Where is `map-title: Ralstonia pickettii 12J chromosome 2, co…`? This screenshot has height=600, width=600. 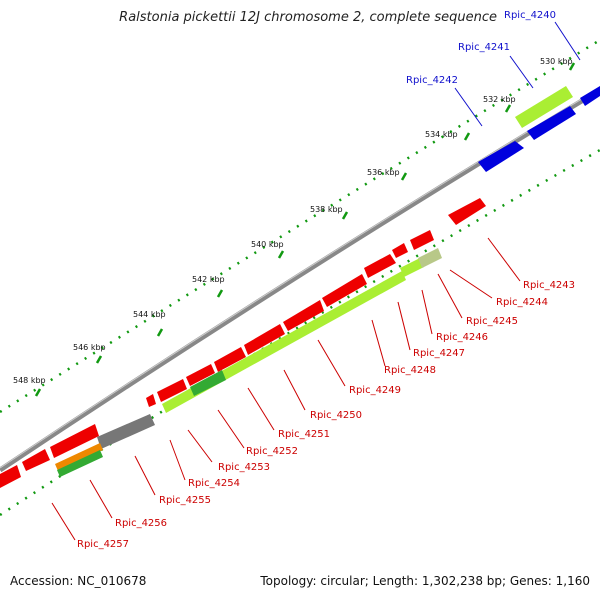
map-title: Ralstonia pickettii 12J chromosome 2, co… is located at coordinates (308, 17).